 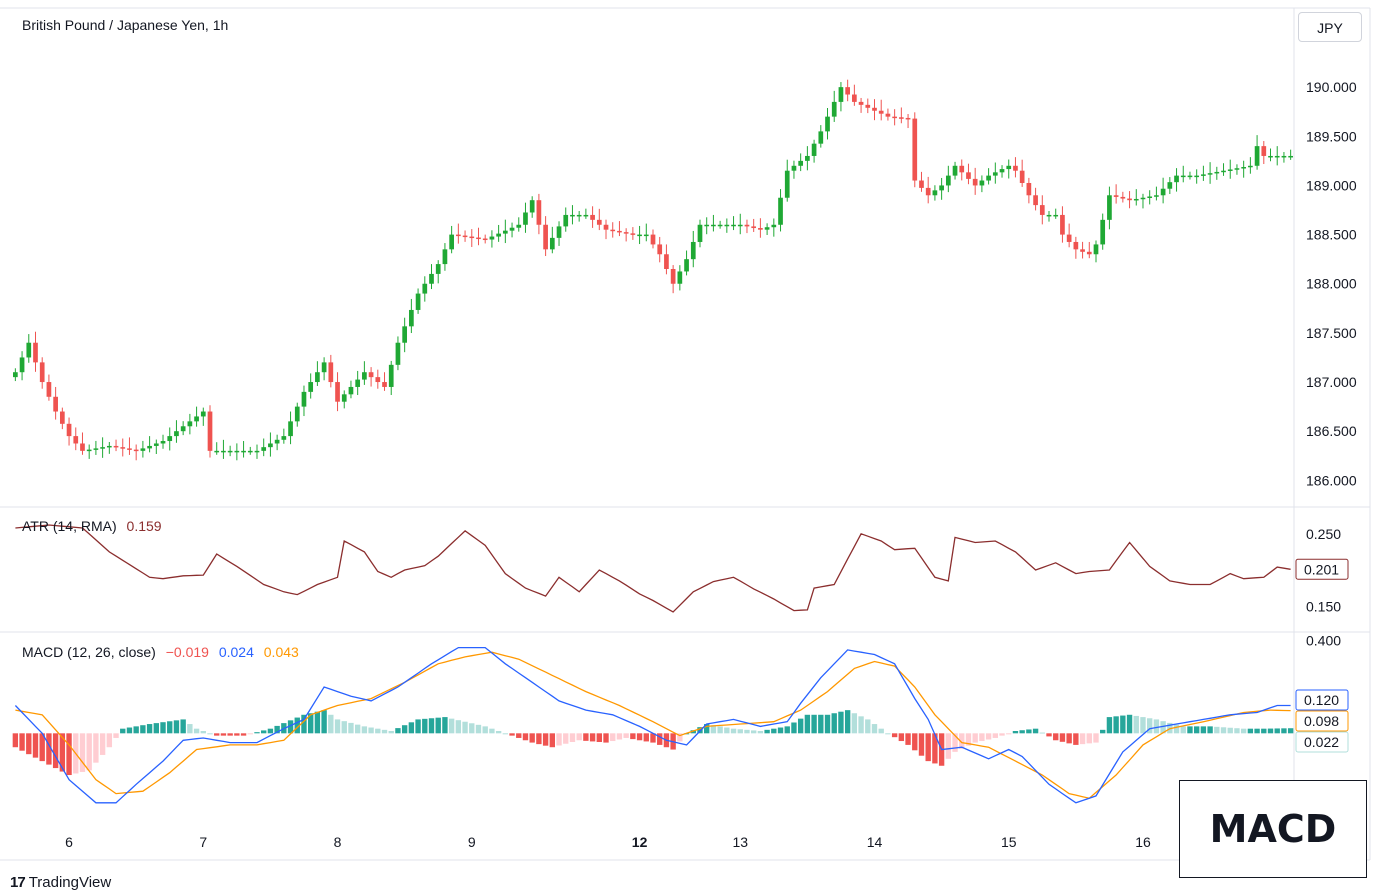 What do you see at coordinates (653, 568) in the screenshot?
I see `atr-pane` at bounding box center [653, 568].